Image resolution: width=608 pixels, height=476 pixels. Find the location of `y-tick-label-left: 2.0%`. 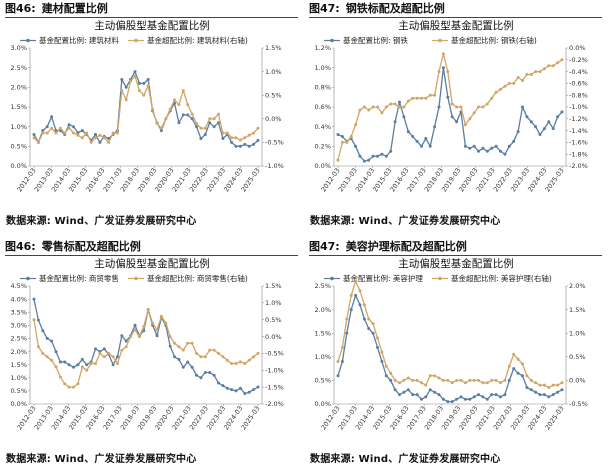

y-tick-label-left: 2.0% is located at coordinates (18, 352).